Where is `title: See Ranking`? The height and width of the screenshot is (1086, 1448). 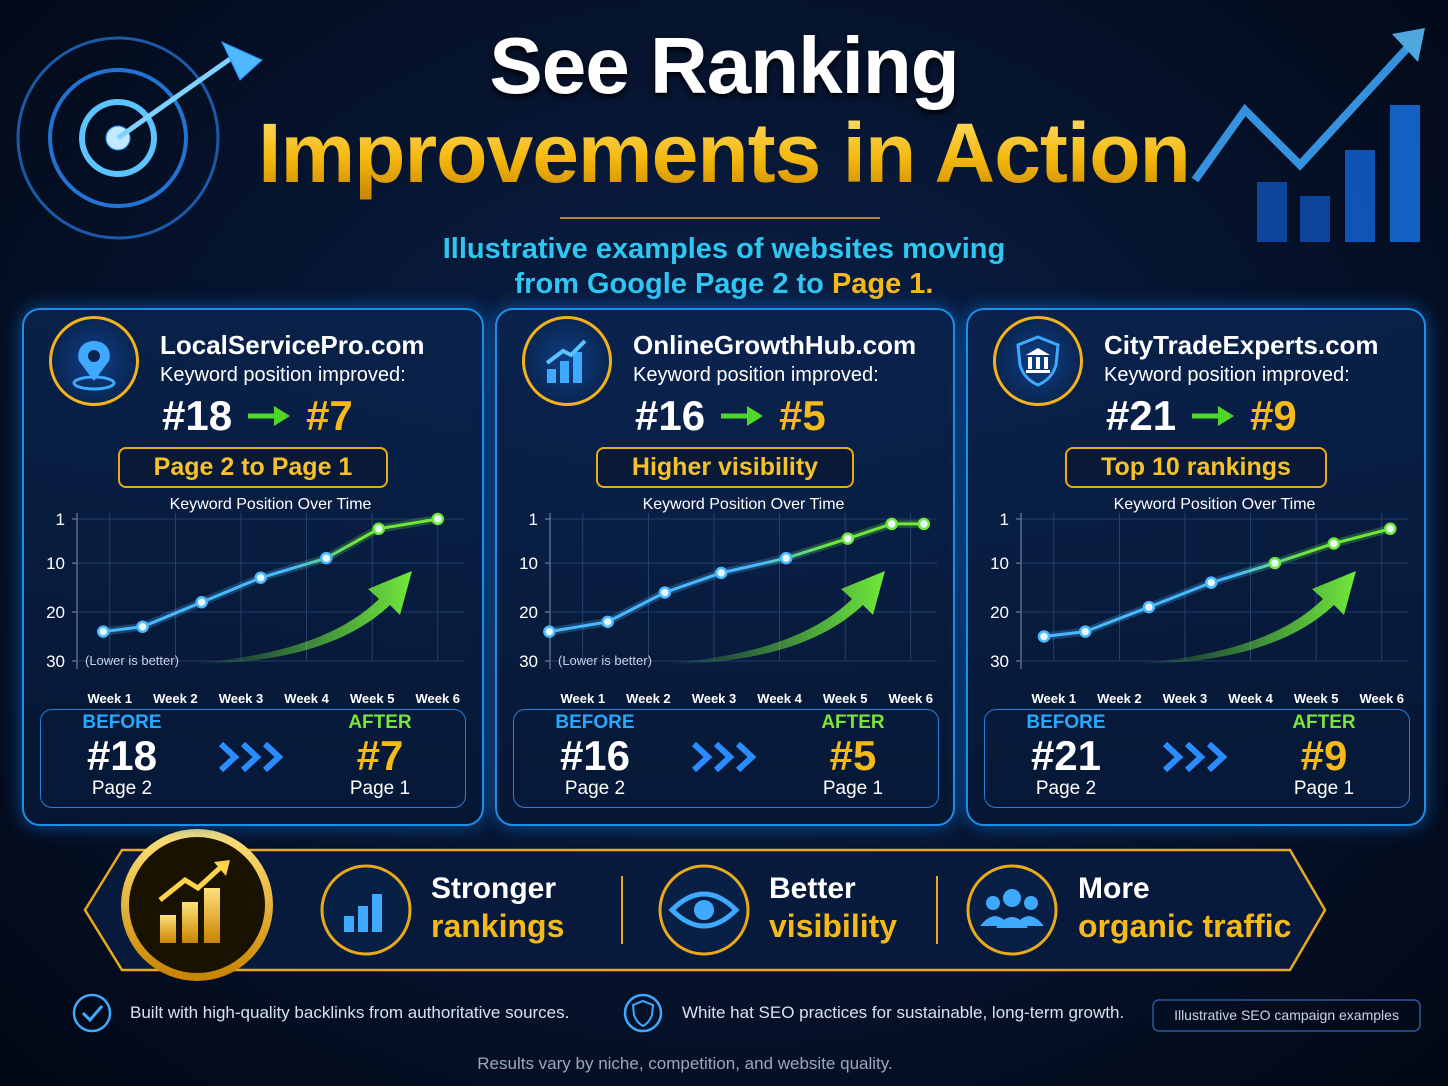 title: See Ranking is located at coordinates (724, 65).